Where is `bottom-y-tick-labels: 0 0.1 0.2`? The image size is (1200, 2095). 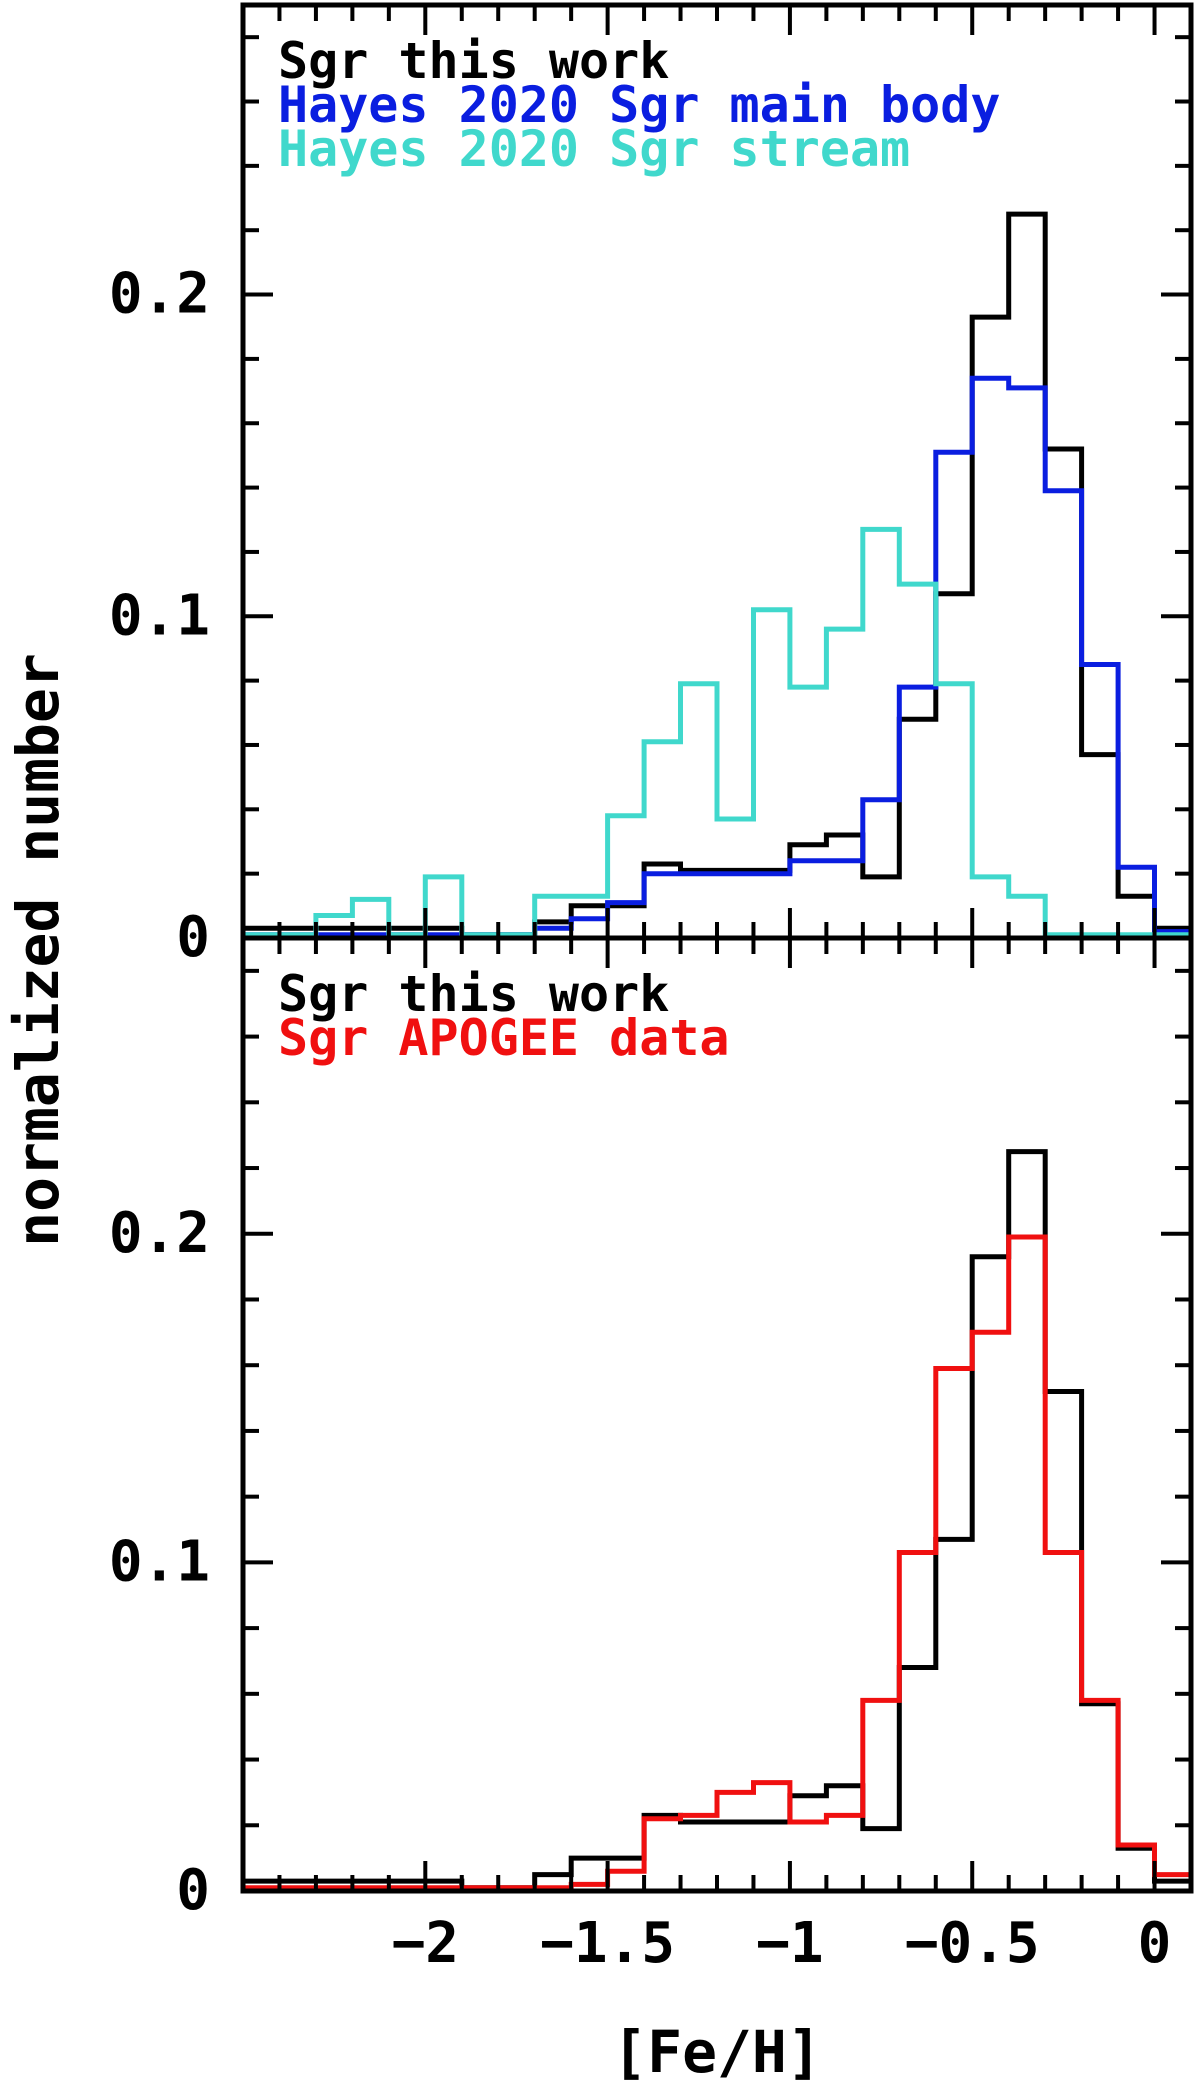 bottom-y-tick-labels: 0 0.1 0.2 is located at coordinates (159, 1562).